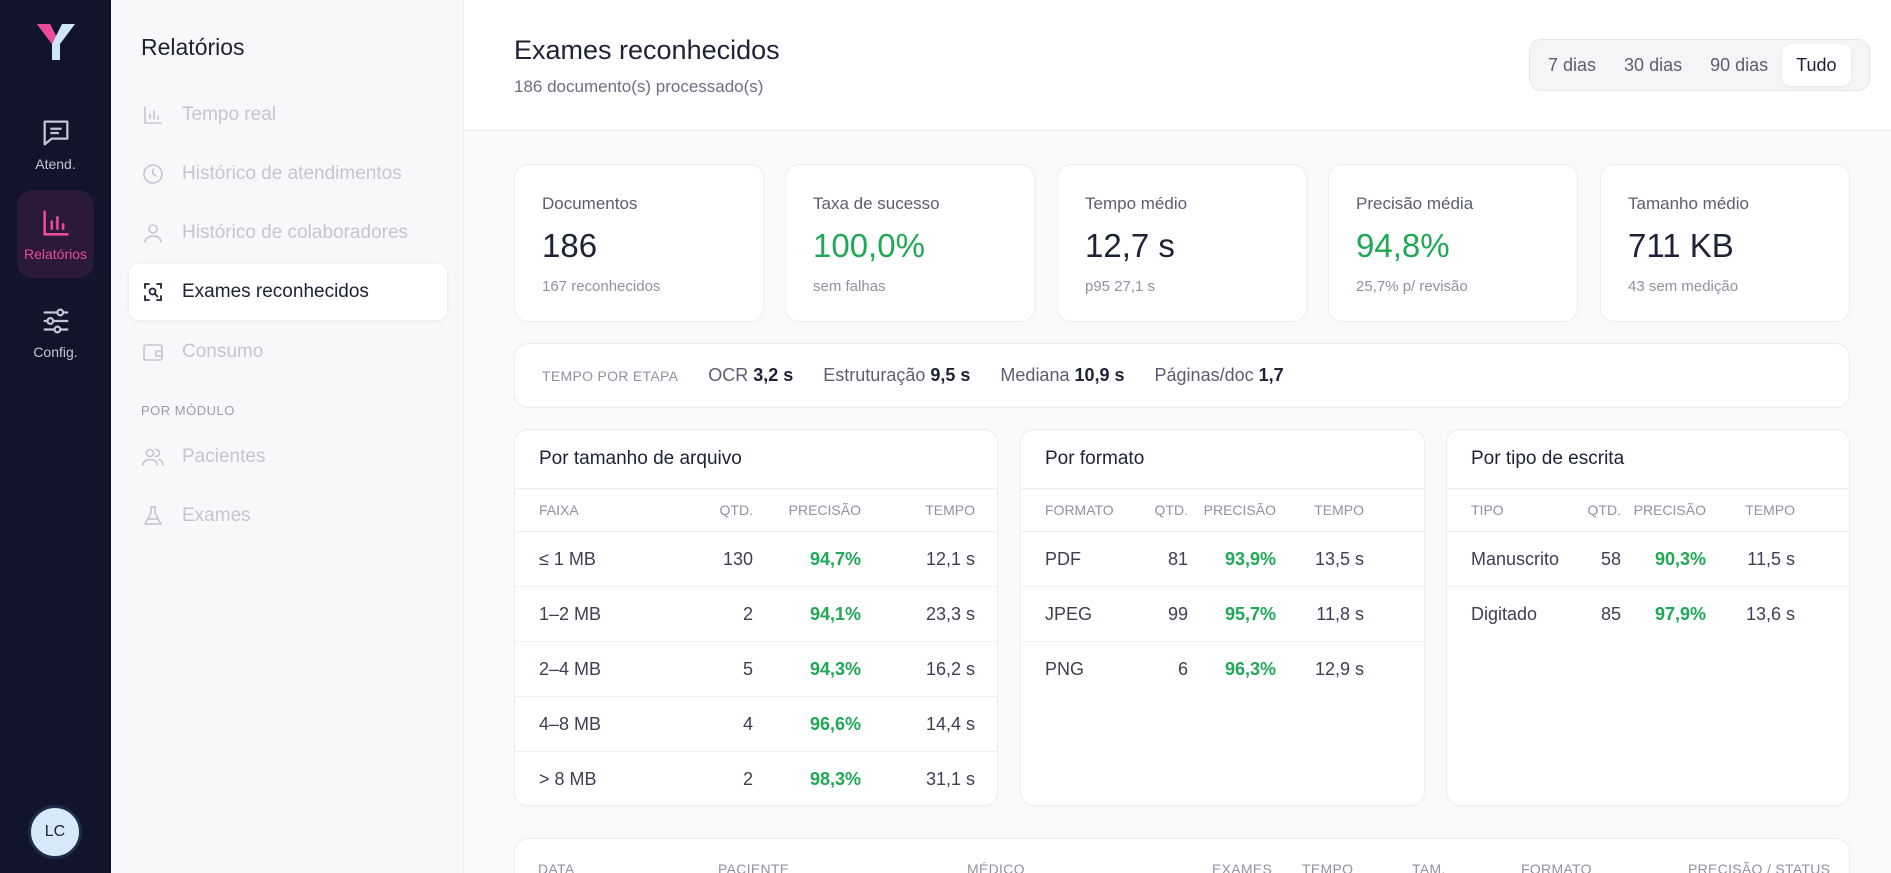  I want to click on kpi-note: p95 27,1 s, so click(1120, 286).